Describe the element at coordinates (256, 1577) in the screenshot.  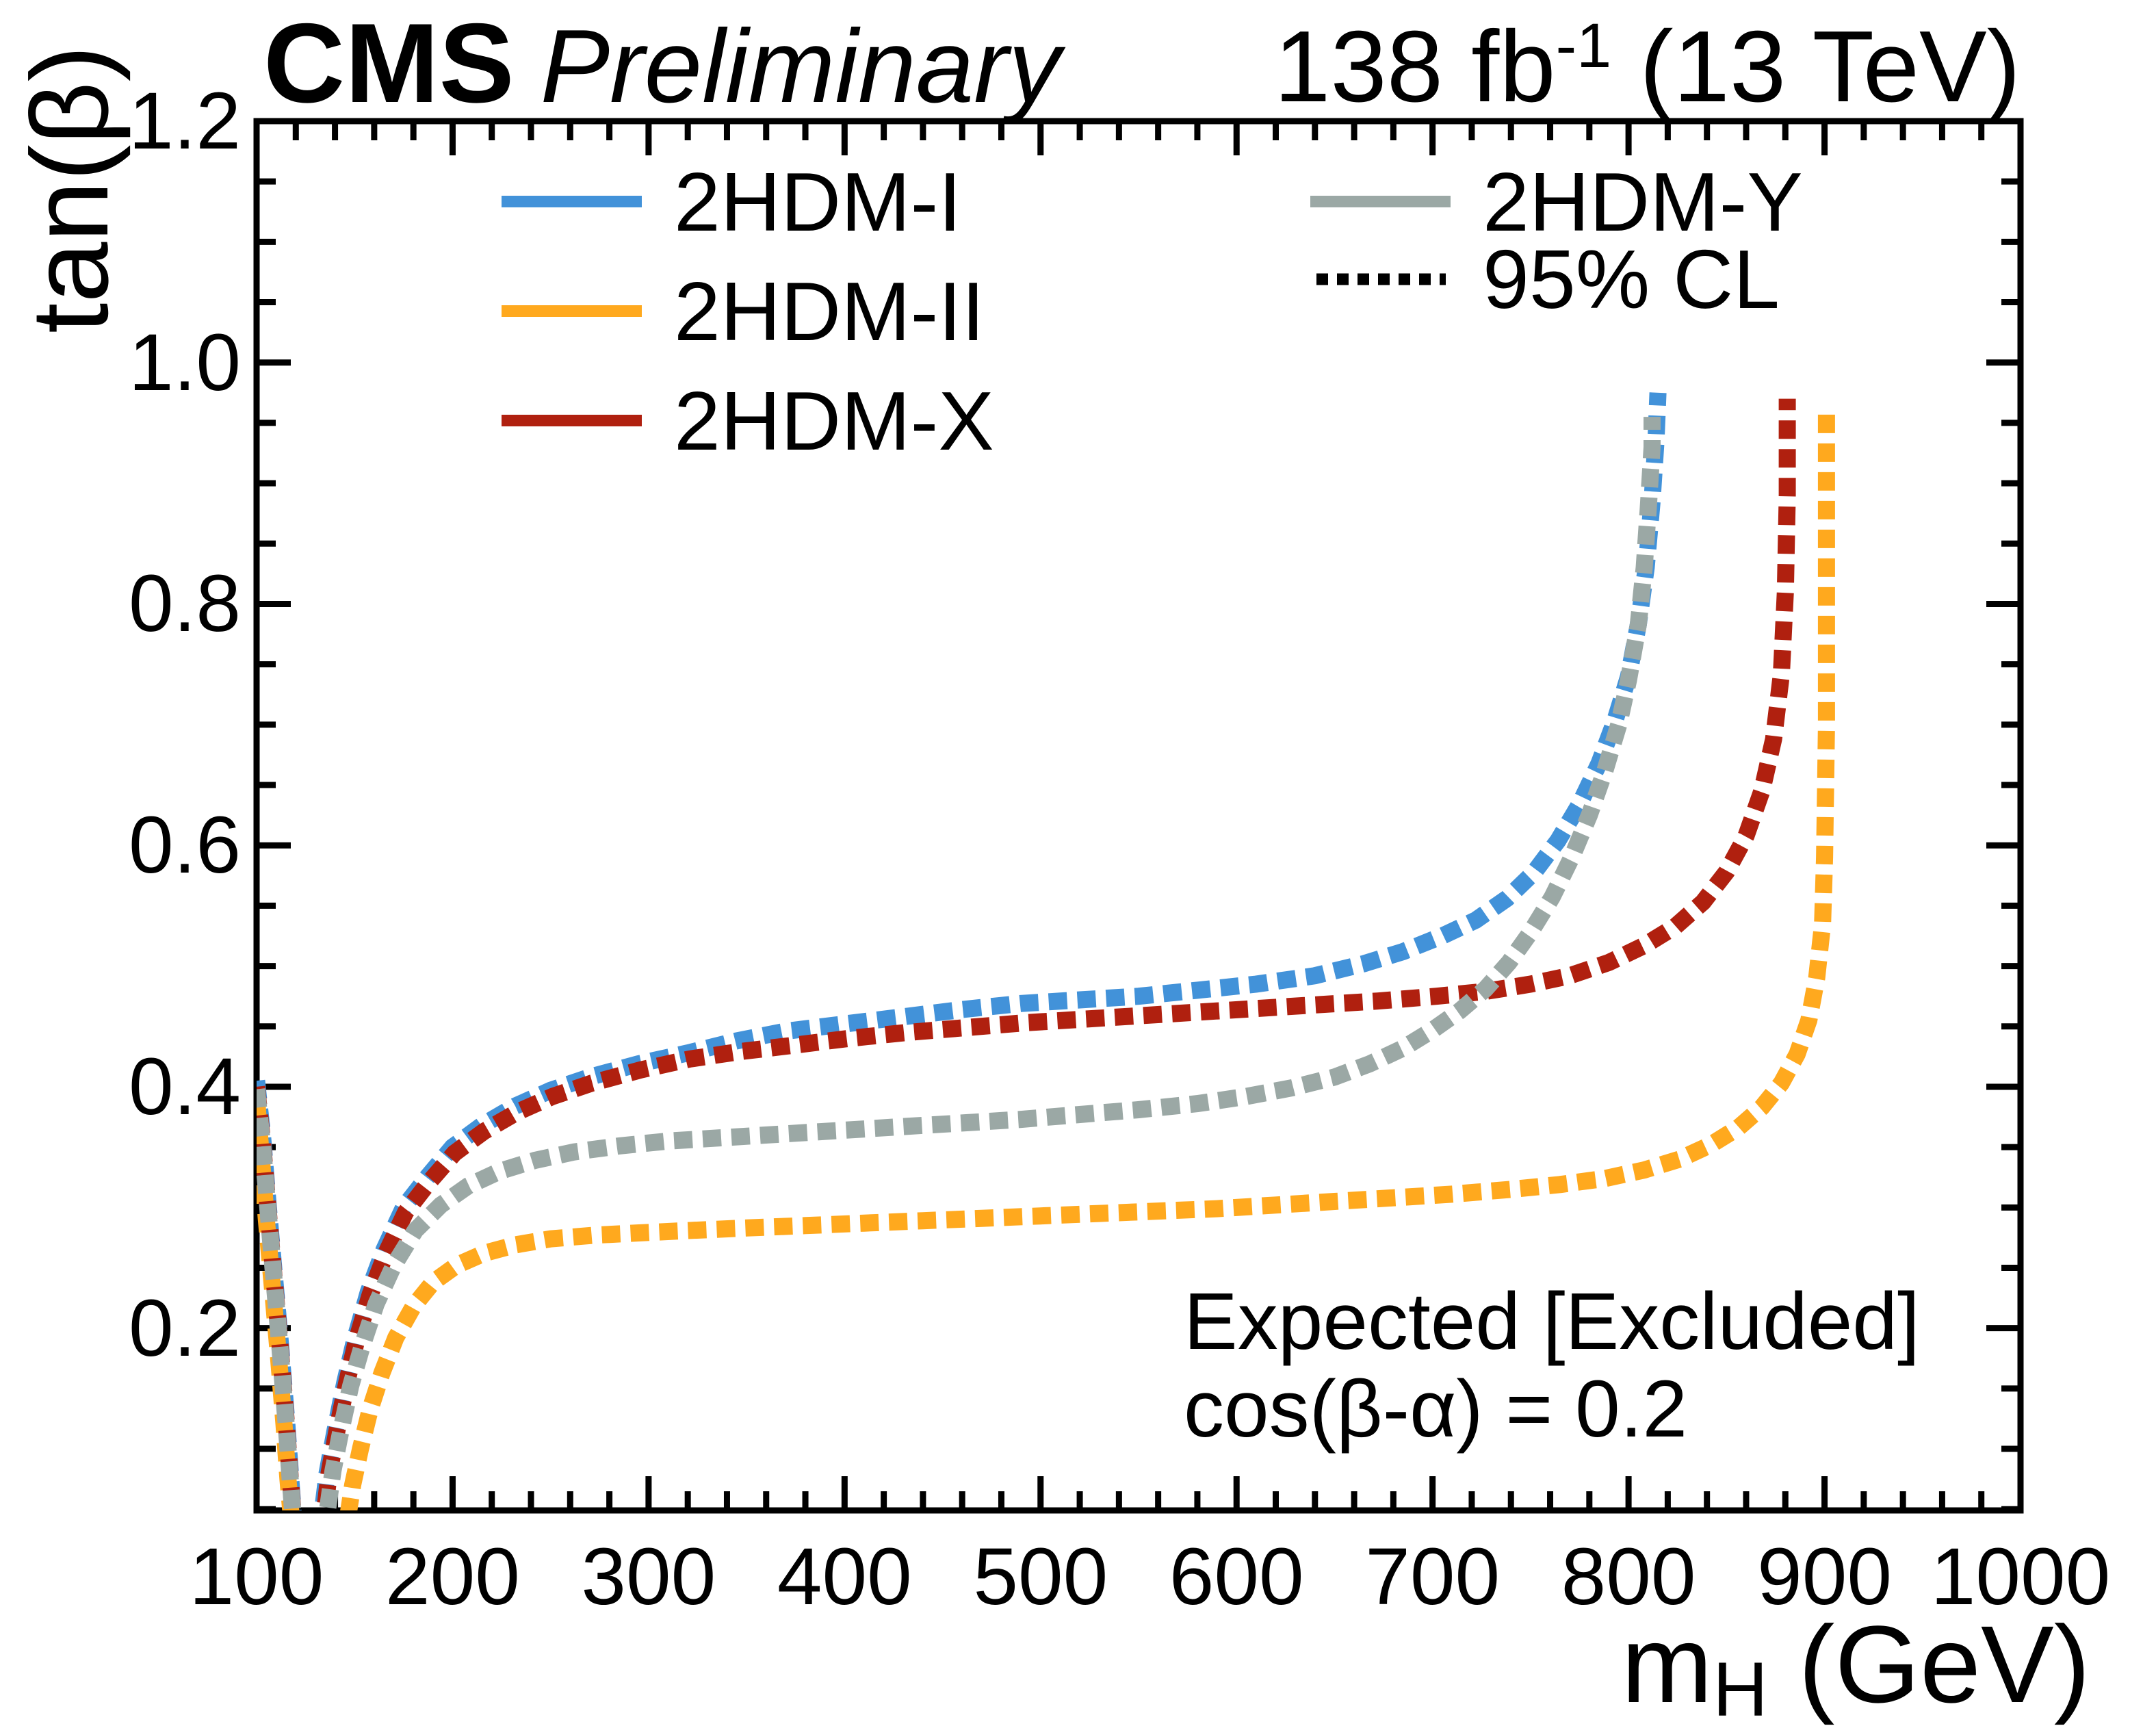
I see `x-tick-label-100: 100` at that location.